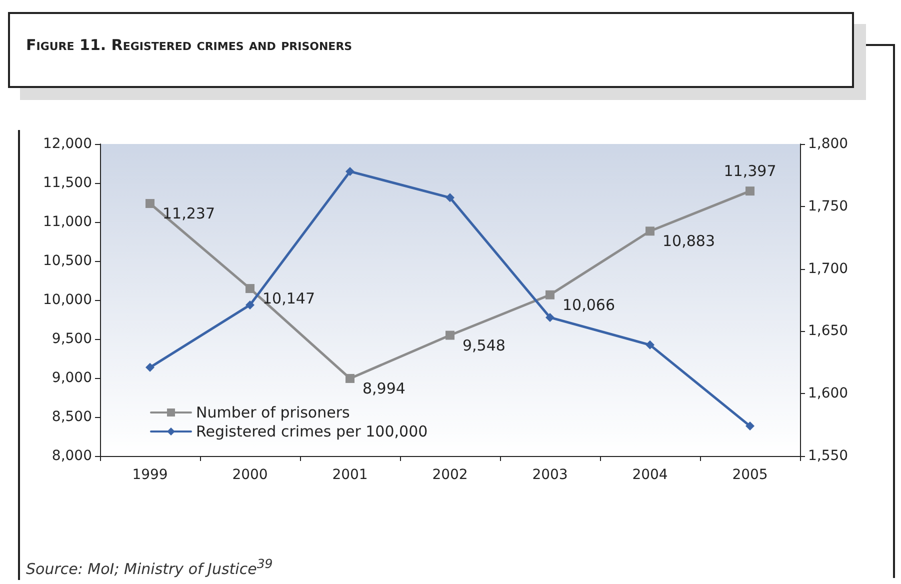 This screenshot has height=584, width=901. Describe the element at coordinates (72, 378) in the screenshot. I see `y-tick-label: 9,000` at that location.